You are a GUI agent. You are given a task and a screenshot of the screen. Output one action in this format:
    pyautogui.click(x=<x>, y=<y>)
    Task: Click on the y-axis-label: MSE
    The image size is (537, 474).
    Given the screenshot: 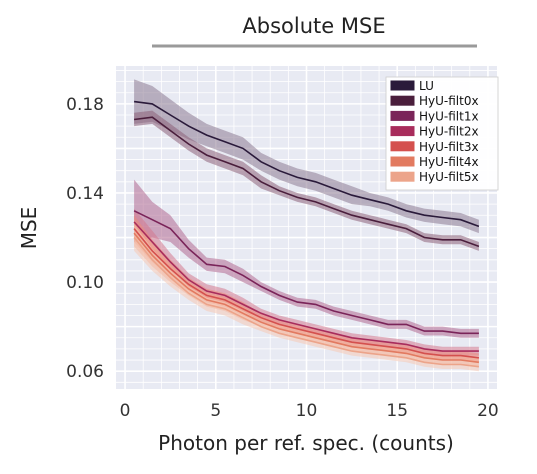 What is the action you would take?
    pyautogui.click(x=29, y=228)
    